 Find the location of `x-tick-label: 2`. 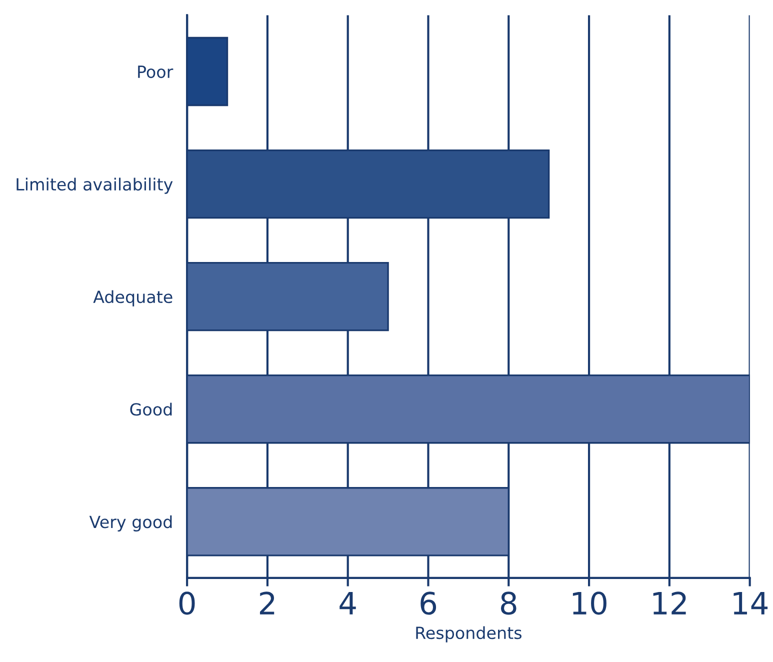

x-tick-label: 2 is located at coordinates (267, 603).